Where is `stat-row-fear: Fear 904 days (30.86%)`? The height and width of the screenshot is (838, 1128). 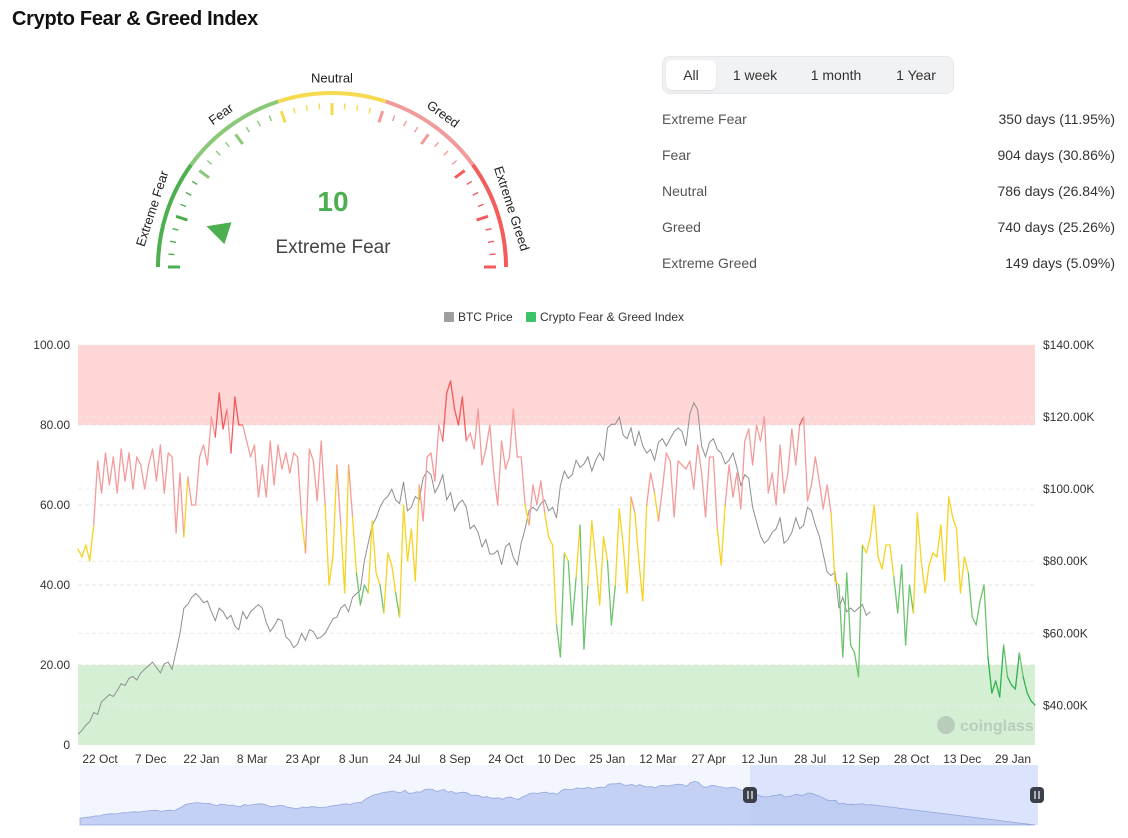
stat-row-fear: Fear 904 days (30.86%) is located at coordinates (888, 157).